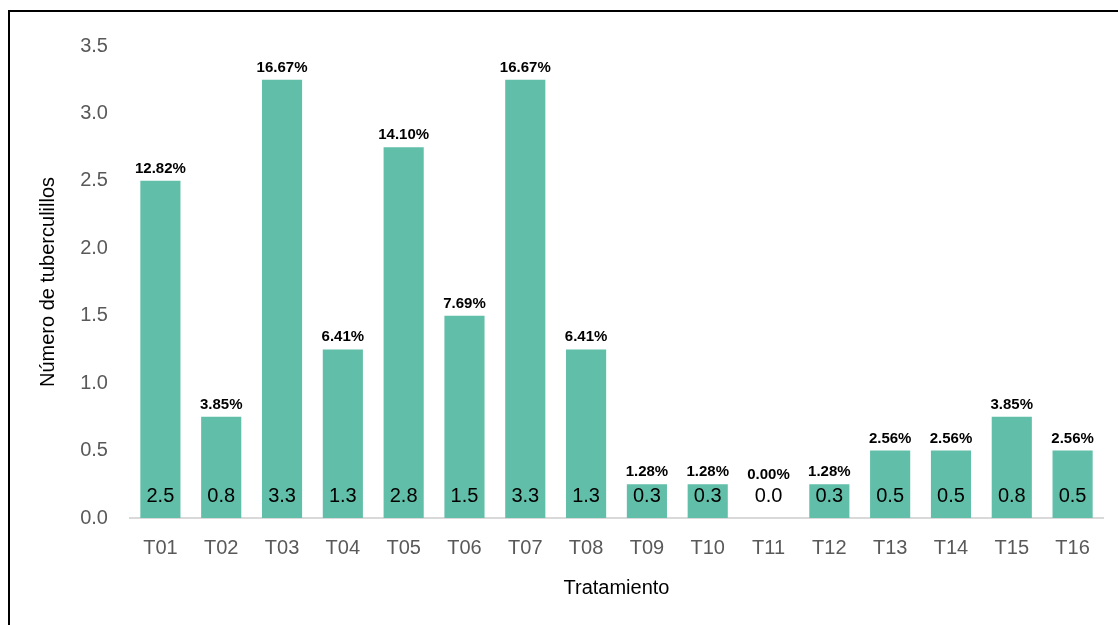  Describe the element at coordinates (768, 495) in the screenshot. I see `data-label: 0.0` at that location.